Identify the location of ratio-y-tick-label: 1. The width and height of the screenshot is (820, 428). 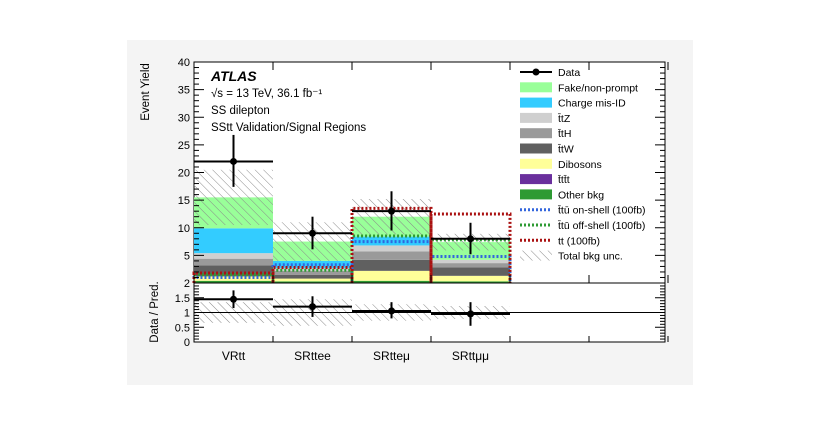
(187, 314).